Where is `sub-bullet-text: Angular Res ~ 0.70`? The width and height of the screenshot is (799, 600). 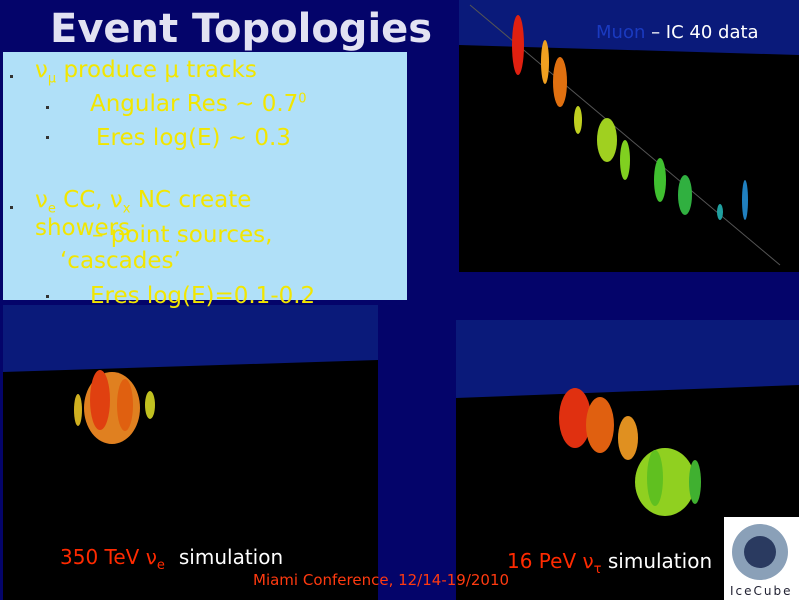
sub-bullet-text: Angular Res ~ 0.70 is located at coordinates (198, 104).